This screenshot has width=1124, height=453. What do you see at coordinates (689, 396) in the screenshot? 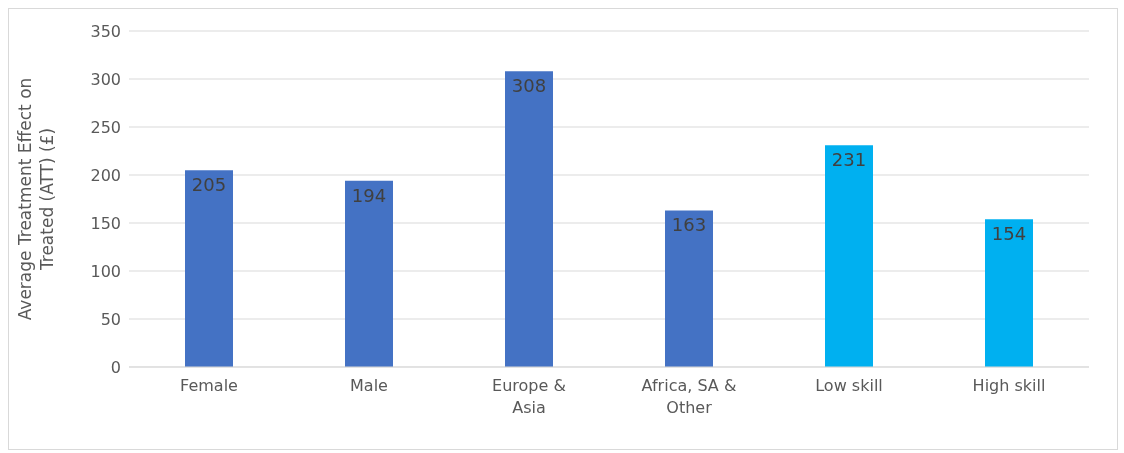
I see `x-tick-label: Africa, SA & Other` at bounding box center [689, 396].